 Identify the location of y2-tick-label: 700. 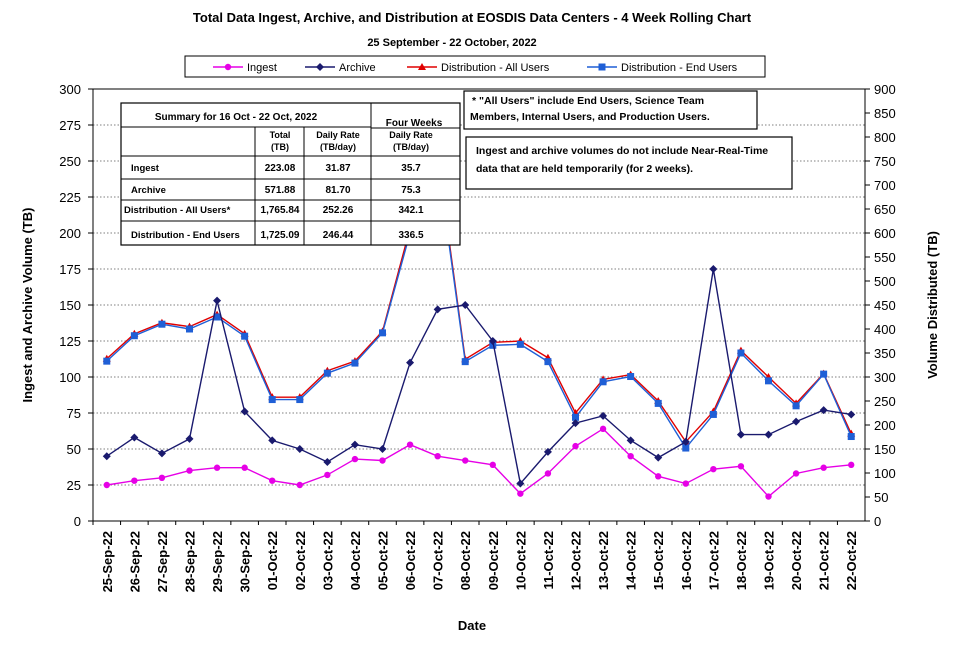
(885, 185).